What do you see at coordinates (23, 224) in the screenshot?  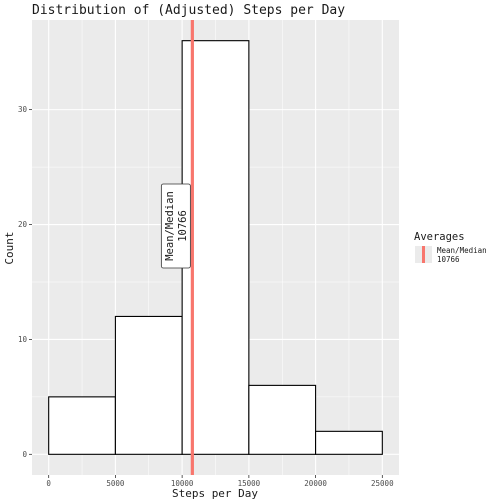 I see `y-tick-label: 20` at bounding box center [23, 224].